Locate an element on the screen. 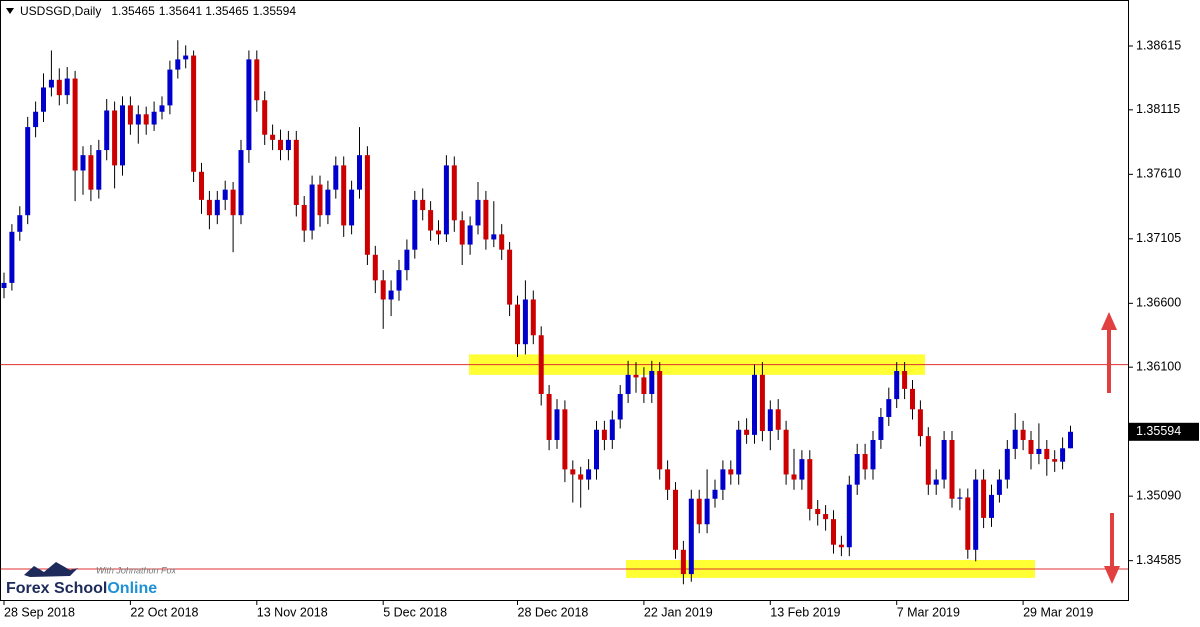  menu-triangle is located at coordinates (10, 11).